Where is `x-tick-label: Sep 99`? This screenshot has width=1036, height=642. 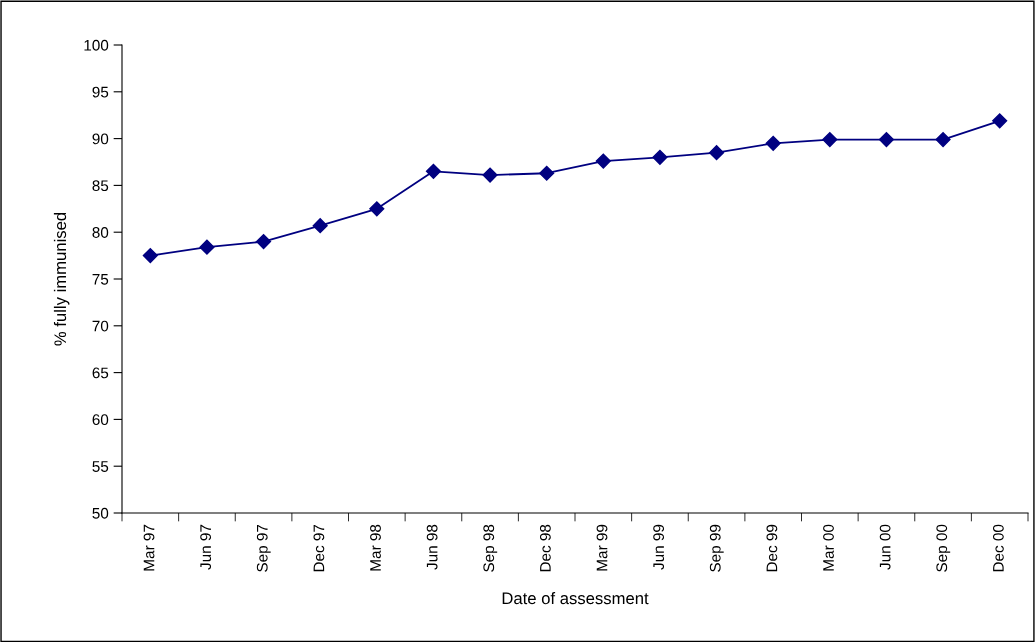 x-tick-label: Sep 99 is located at coordinates (716, 548).